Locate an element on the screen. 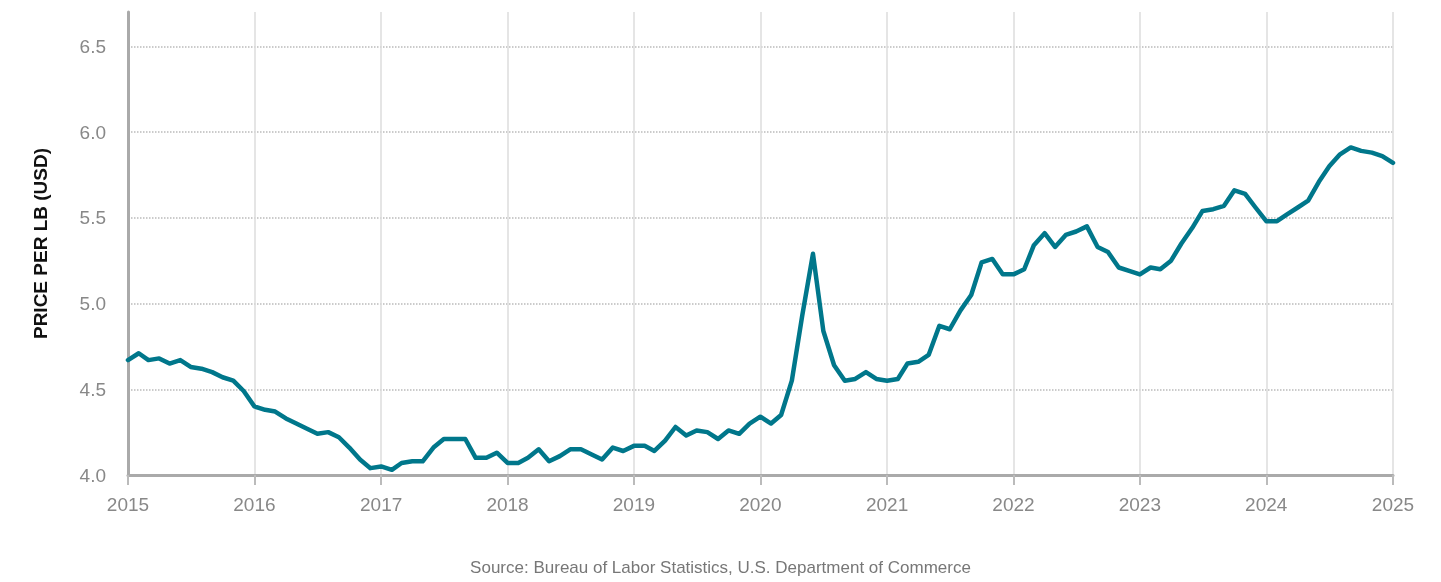 This screenshot has height=582, width=1441. x-tick-label: 2018 is located at coordinates (507, 504).